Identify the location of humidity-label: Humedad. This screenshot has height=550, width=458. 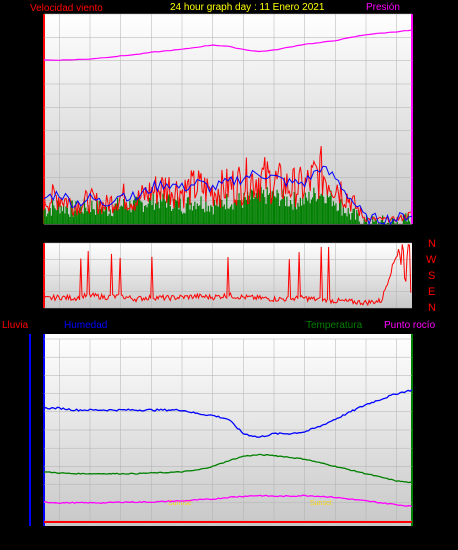
(85, 325).